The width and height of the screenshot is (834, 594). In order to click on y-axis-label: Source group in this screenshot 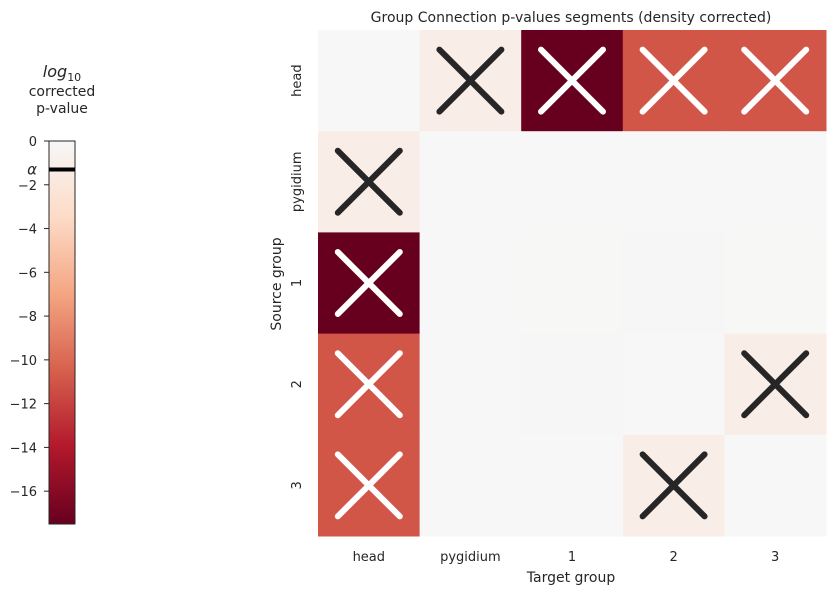, I will do `click(277, 283)`.